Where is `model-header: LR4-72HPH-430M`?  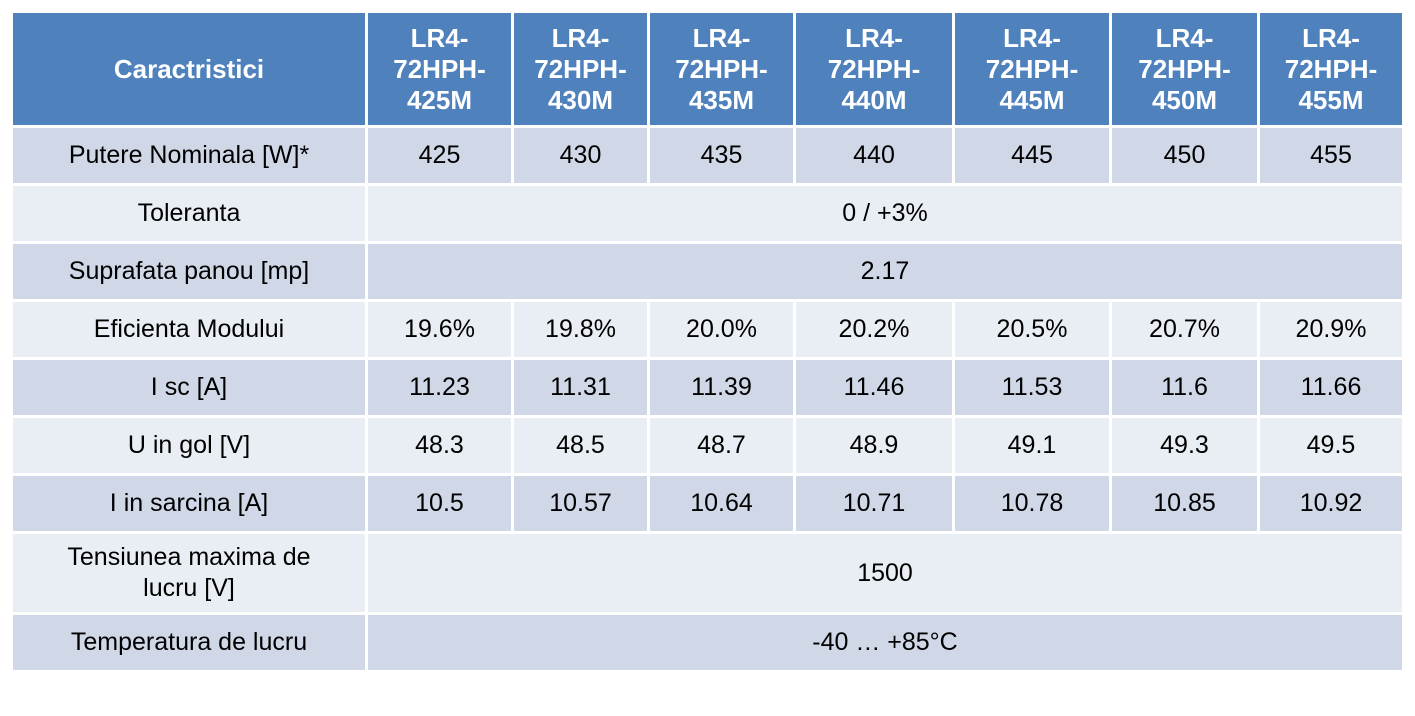 model-header: LR4-72HPH-430M is located at coordinates (580, 69).